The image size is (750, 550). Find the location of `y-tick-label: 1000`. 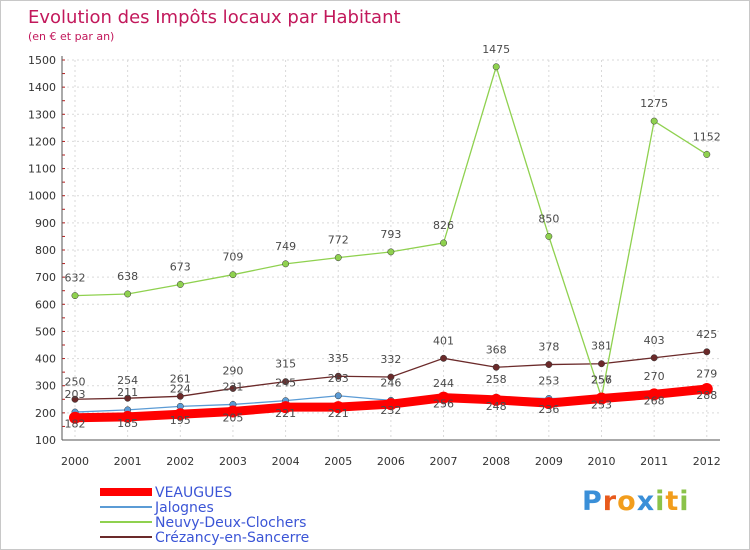

y-tick-label: 1000 is located at coordinates (42, 196).